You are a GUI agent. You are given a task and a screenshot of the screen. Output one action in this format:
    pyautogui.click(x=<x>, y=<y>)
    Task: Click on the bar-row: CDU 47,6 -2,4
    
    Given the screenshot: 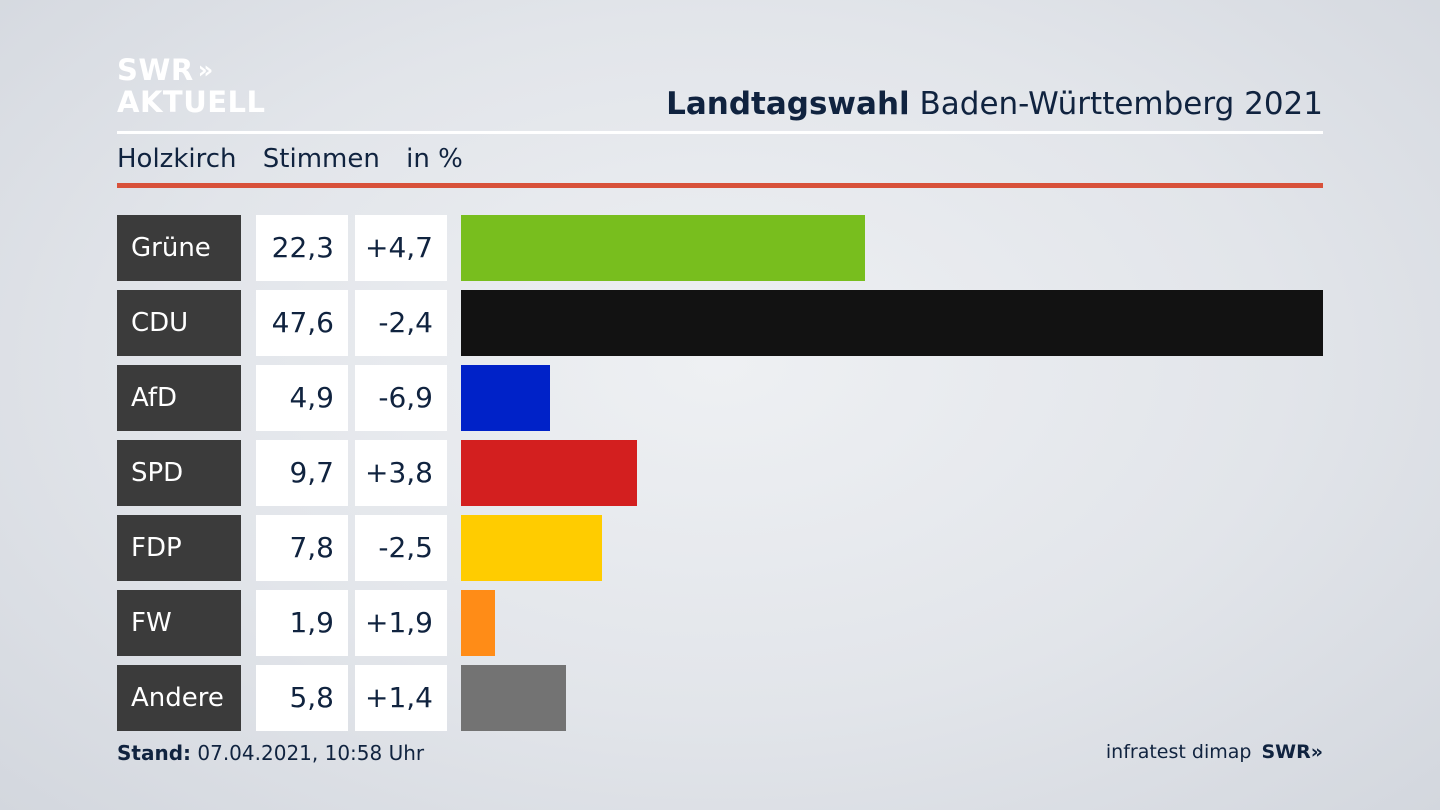 What is the action you would take?
    pyautogui.click(x=720, y=323)
    